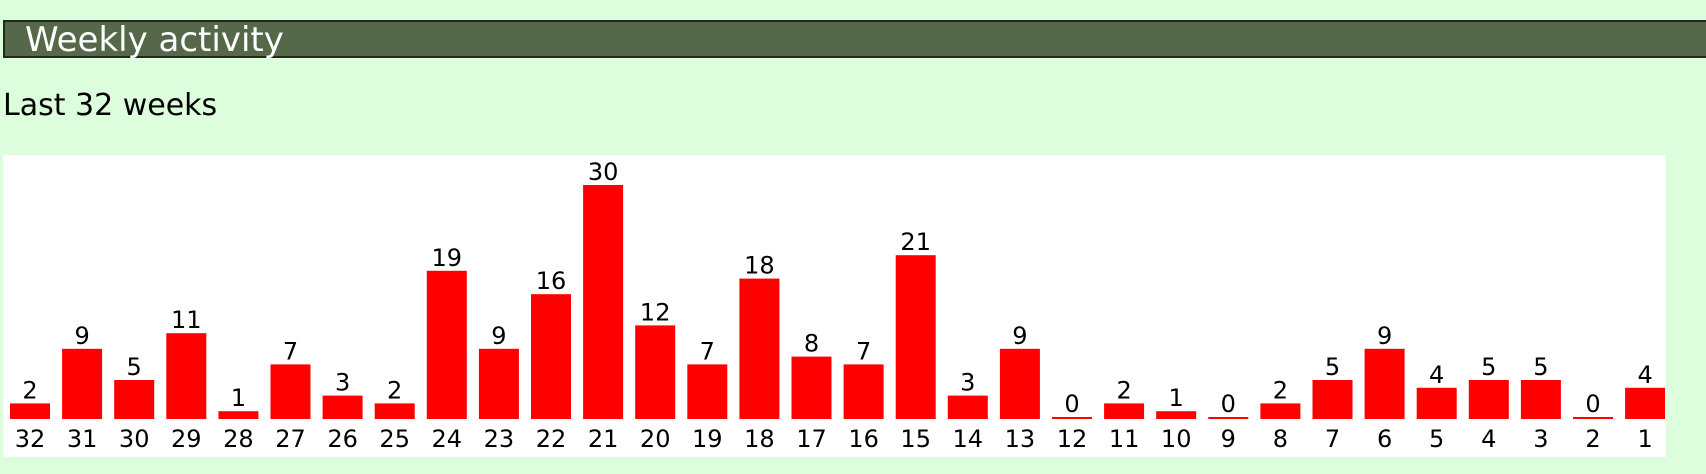 This screenshot has height=474, width=1706. I want to click on x-tick-label: 21, so click(603, 439).